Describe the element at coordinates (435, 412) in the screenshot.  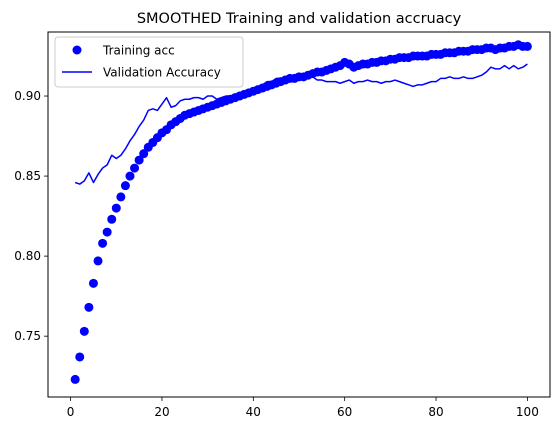
I see `x-tick-label: 80` at that location.